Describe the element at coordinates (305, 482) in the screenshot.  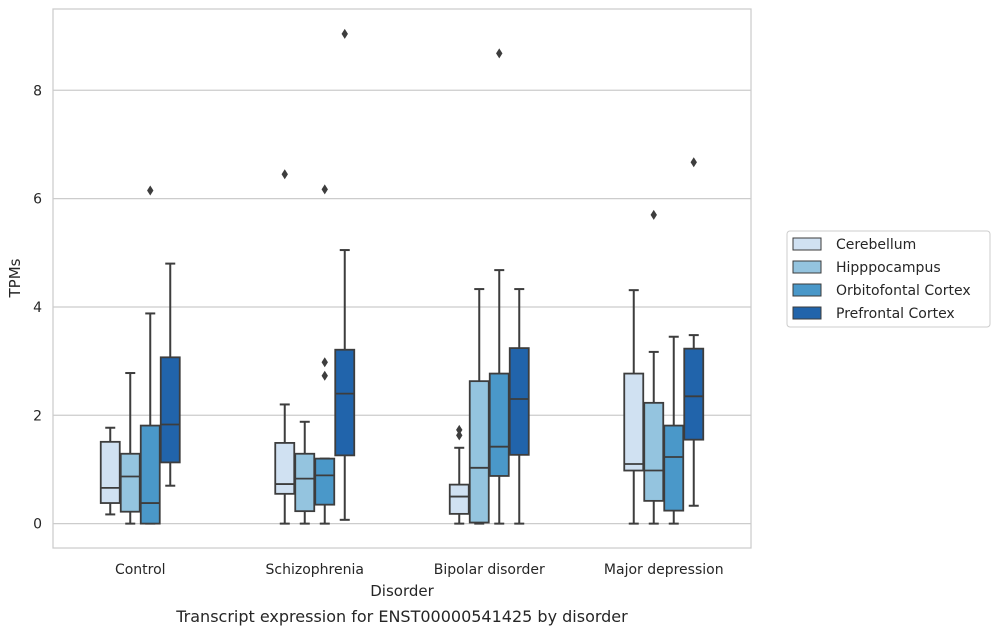
I see `box-body-hipppocampus-schizophrenia` at that location.